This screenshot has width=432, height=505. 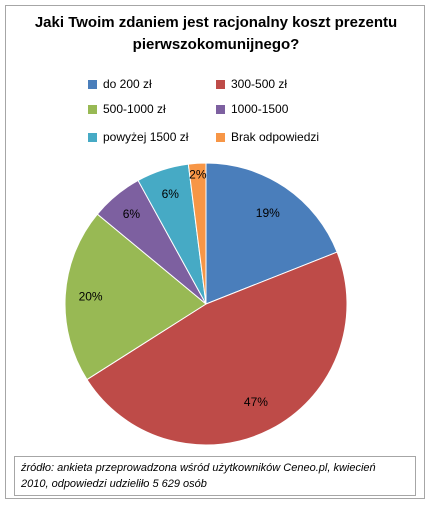 What do you see at coordinates (259, 84) in the screenshot?
I see `legend-label: 300-500 zł` at bounding box center [259, 84].